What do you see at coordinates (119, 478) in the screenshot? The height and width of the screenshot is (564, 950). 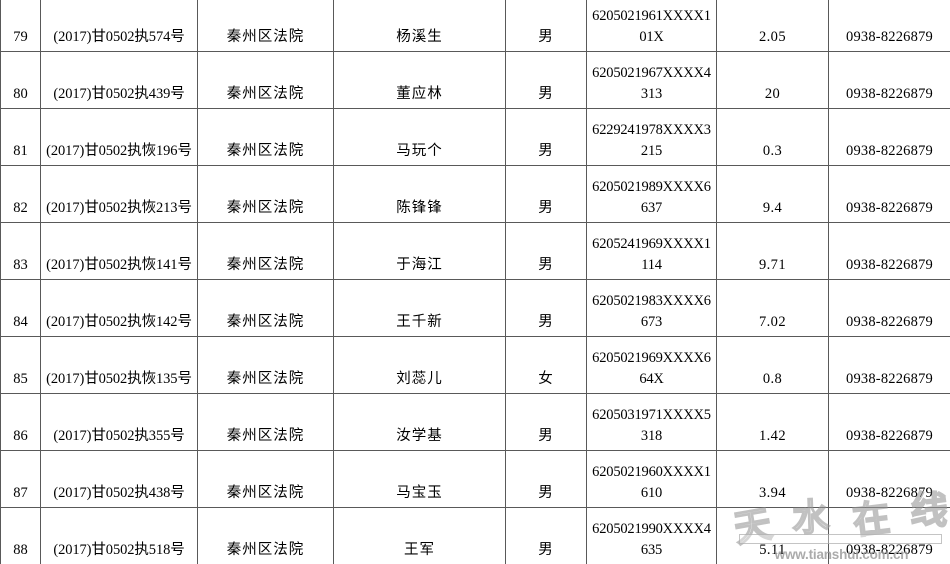 I see `case-number: (2017)甘0502执438号` at bounding box center [119, 478].